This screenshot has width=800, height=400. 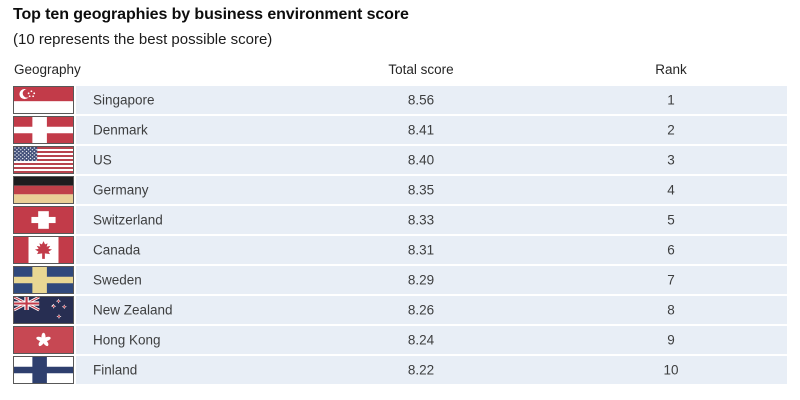 I want to click on rank-value: 1, so click(x=671, y=100).